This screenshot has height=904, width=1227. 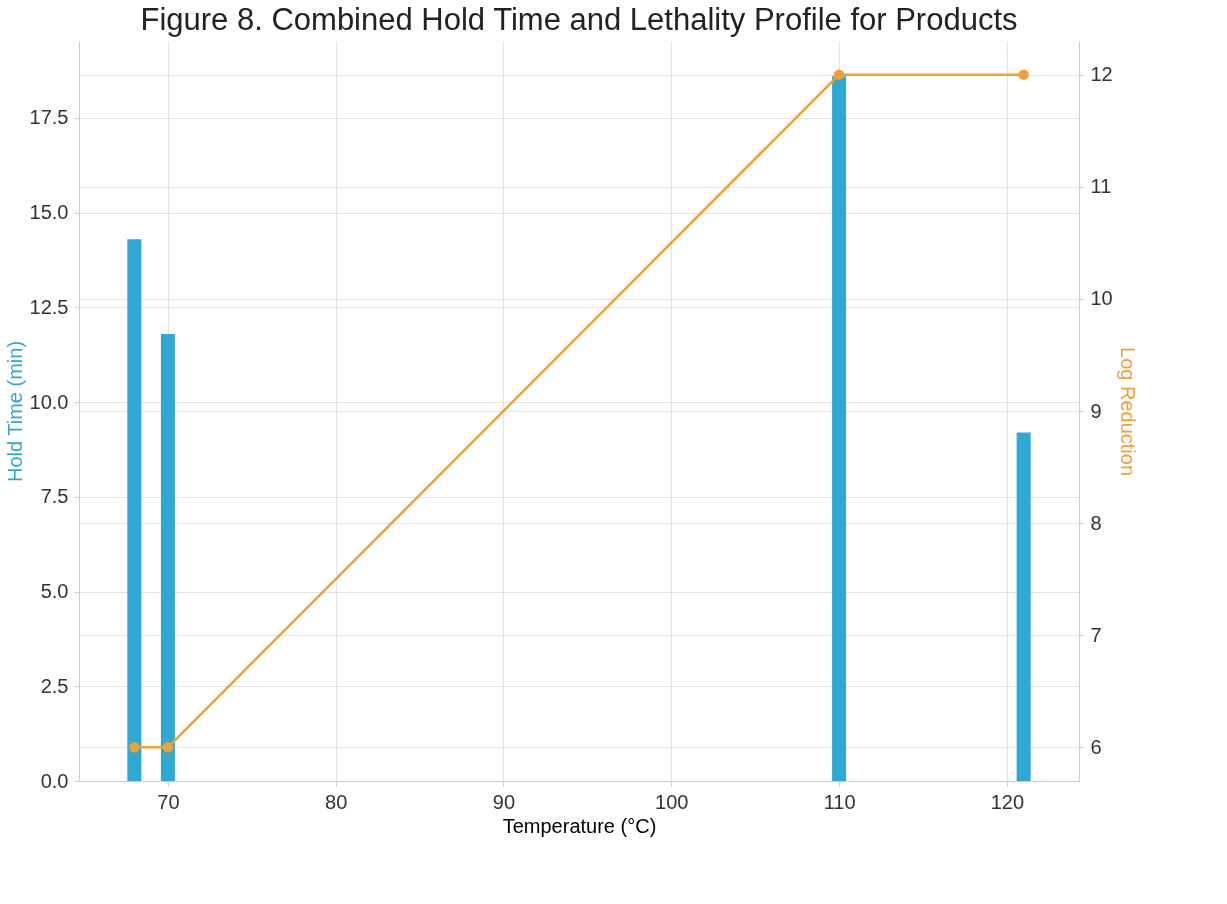 What do you see at coordinates (54, 780) in the screenshot?
I see `y-tick-label: 0.0` at bounding box center [54, 780].